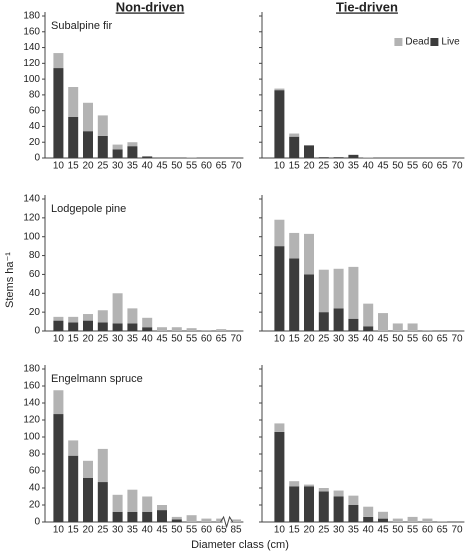 This screenshot has height=553, width=474. I want to click on x-axis-title: Diameter class (cm), so click(240, 545).